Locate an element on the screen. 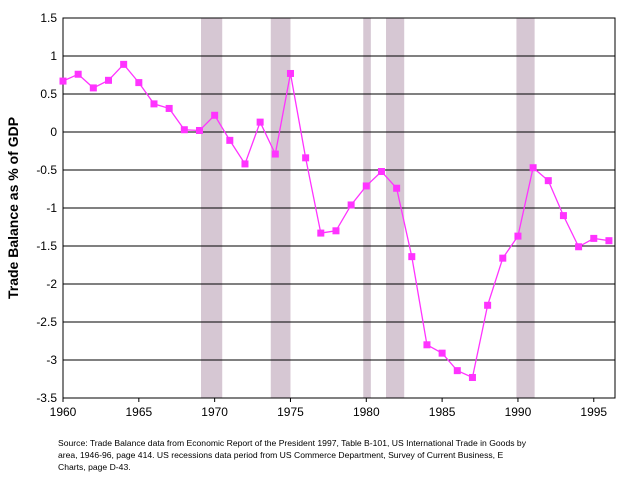 This screenshot has height=480, width=622. y-tick-label: 0.5 is located at coordinates (48, 94).